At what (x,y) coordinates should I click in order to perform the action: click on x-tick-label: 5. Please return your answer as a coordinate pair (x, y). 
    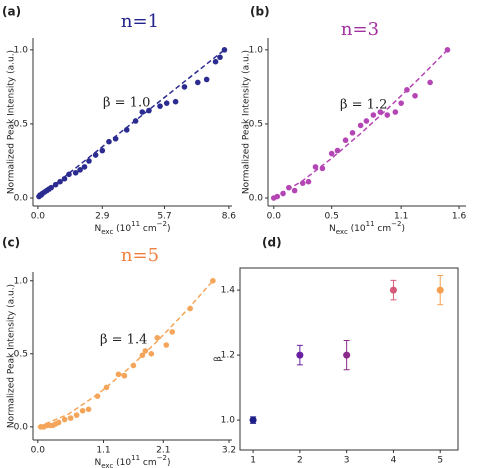
    Looking at the image, I should click on (440, 461).